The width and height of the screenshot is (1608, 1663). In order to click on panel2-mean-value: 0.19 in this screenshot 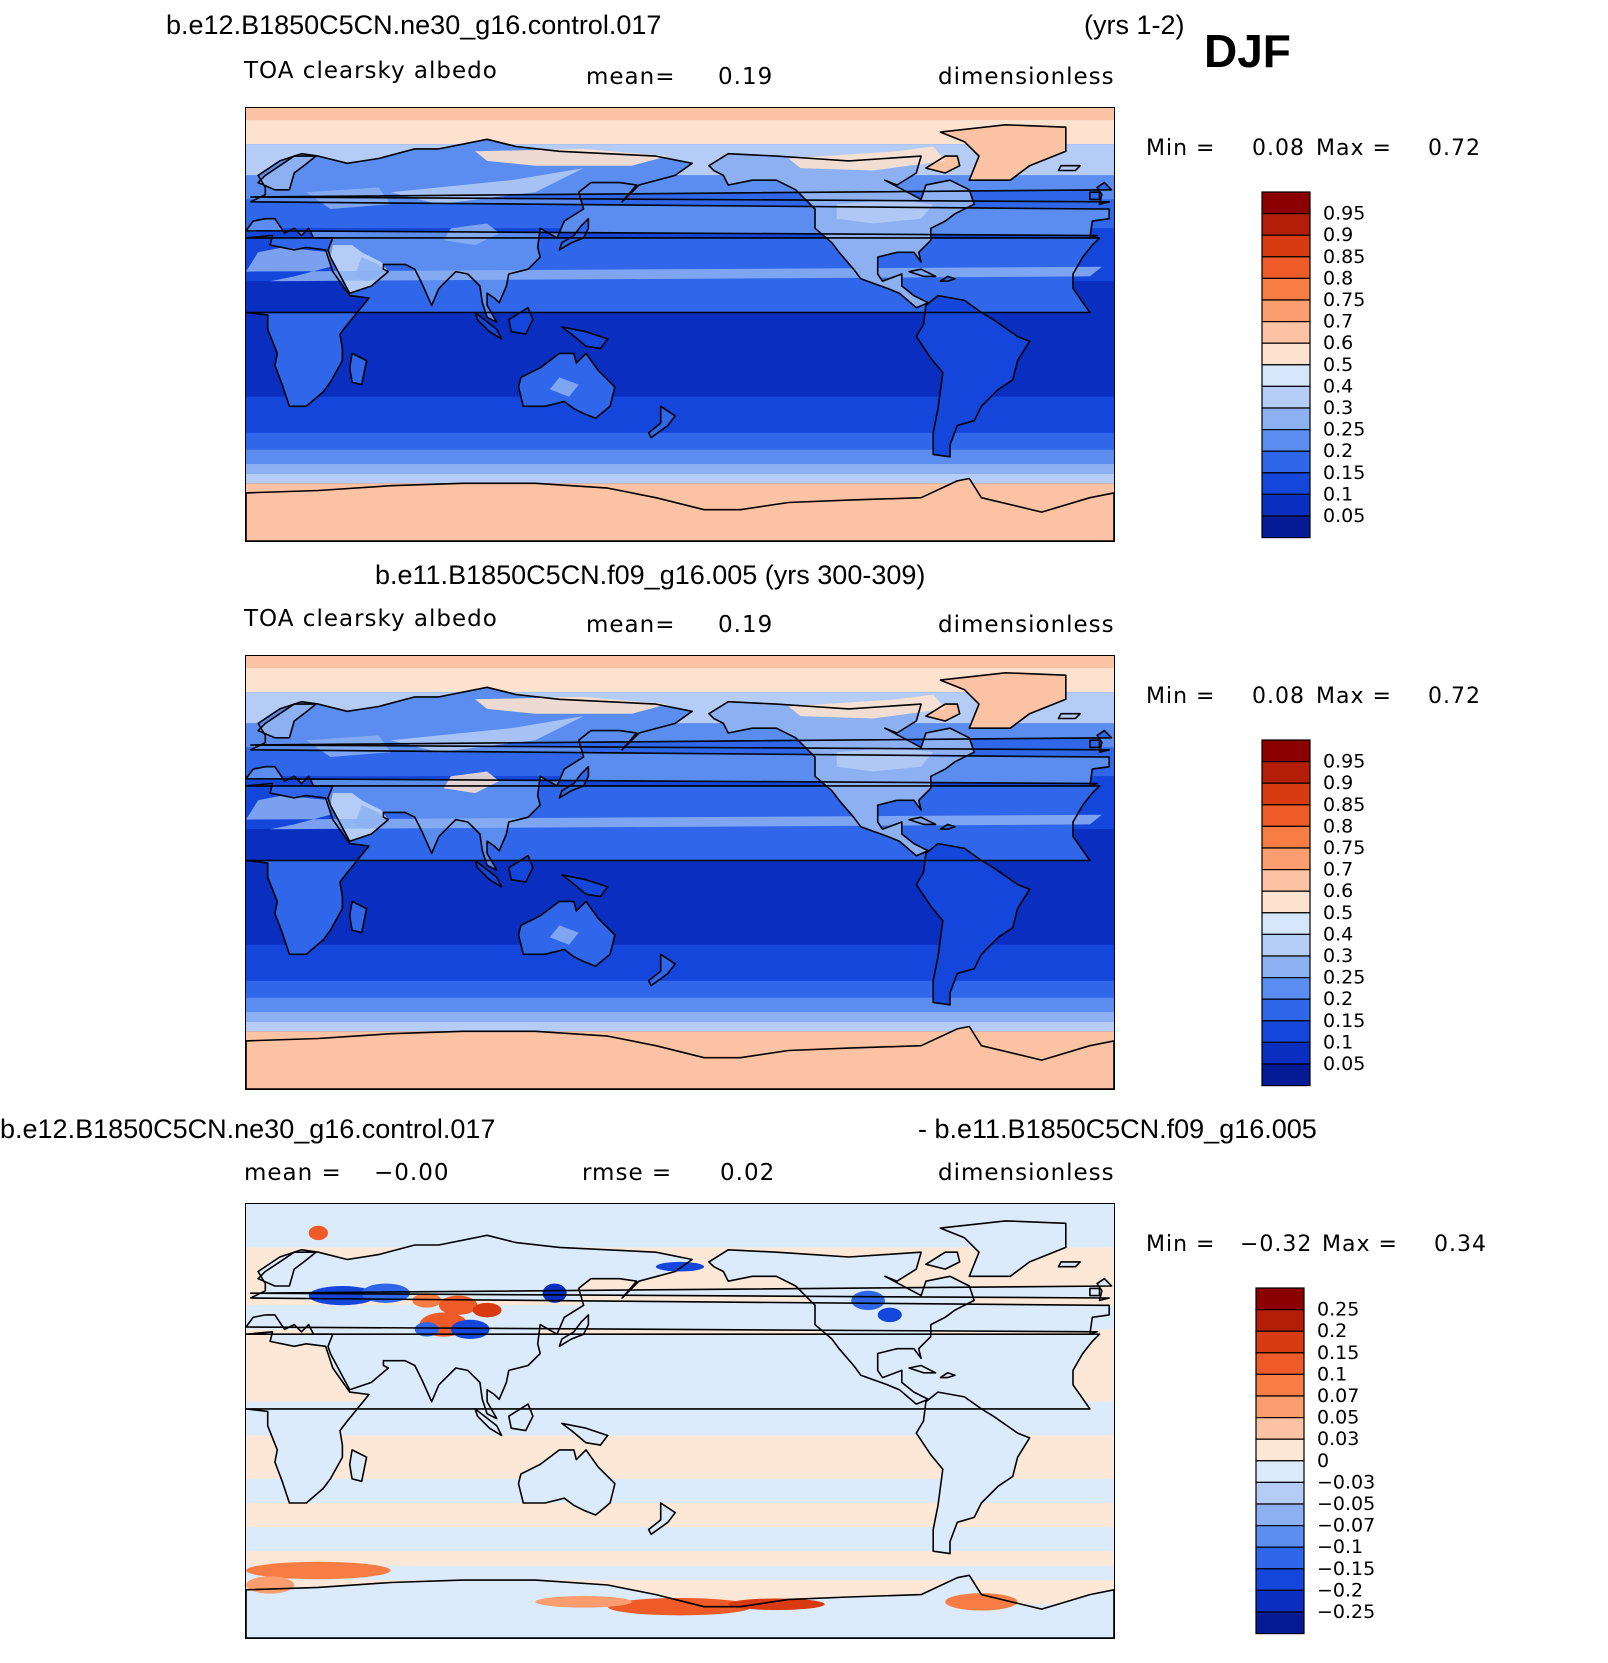, I will do `click(746, 625)`.